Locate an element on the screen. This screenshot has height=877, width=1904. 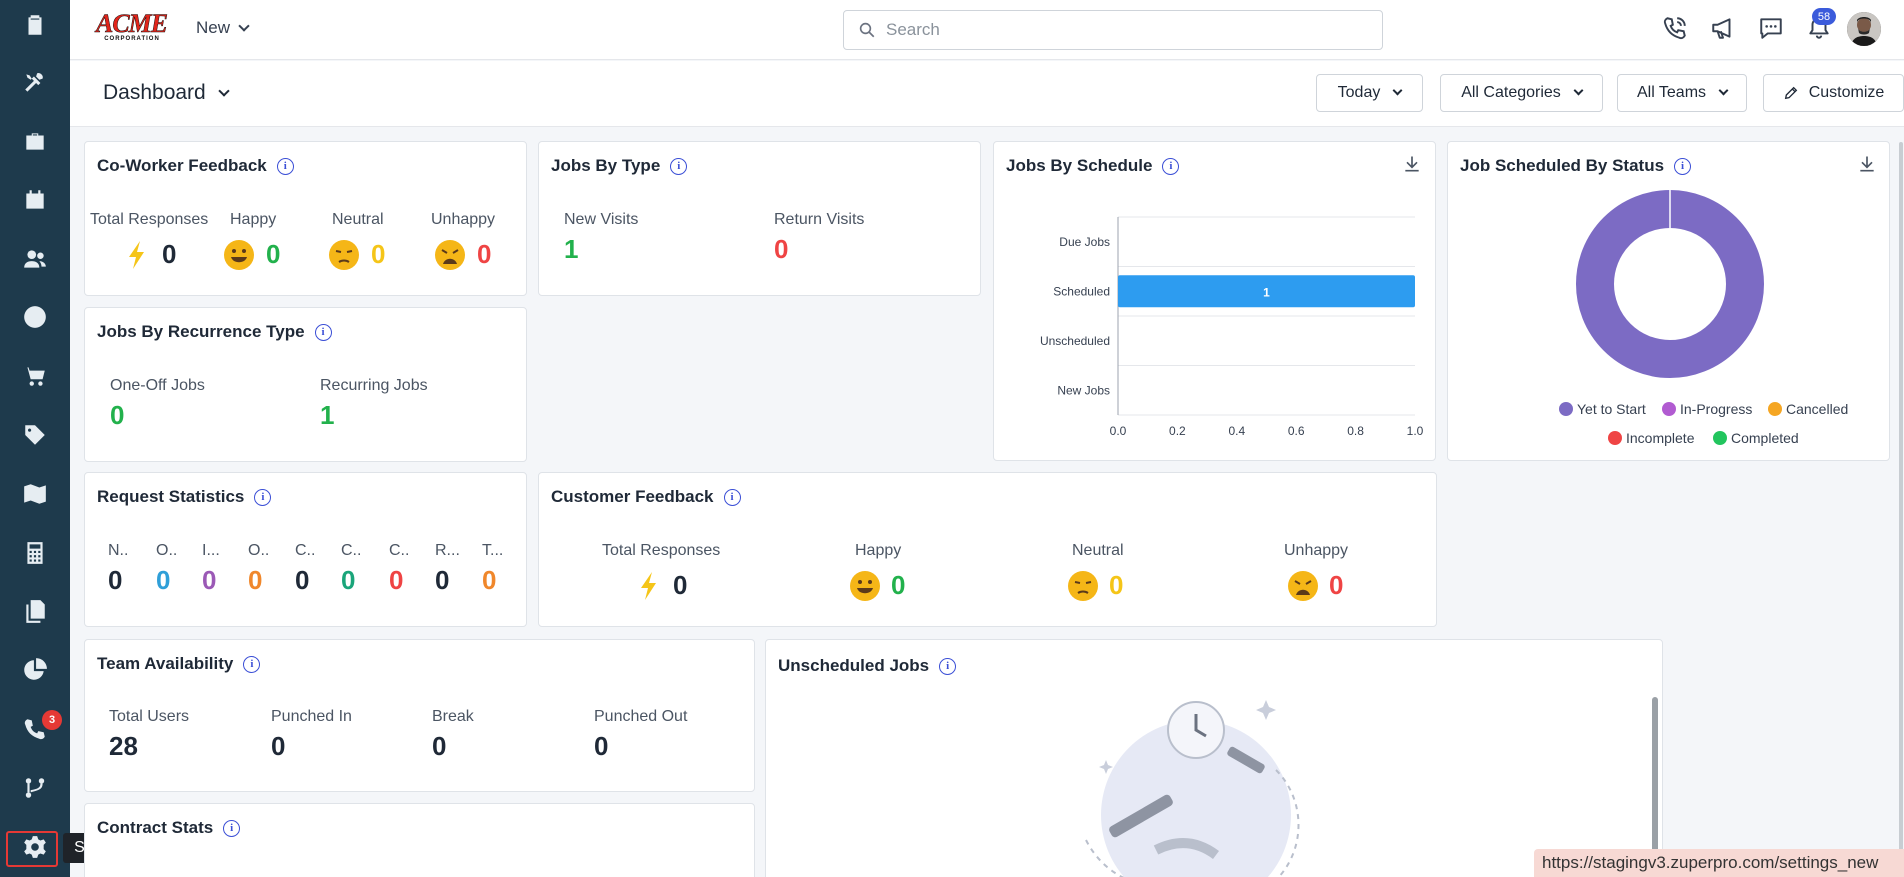
new-button: New is located at coordinates (223, 28).